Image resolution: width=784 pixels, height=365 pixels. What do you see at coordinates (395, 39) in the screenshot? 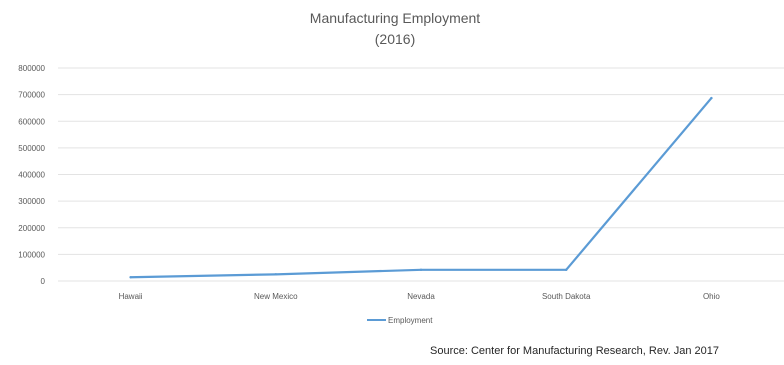
I see `chart-subtitle: (2016)` at bounding box center [395, 39].